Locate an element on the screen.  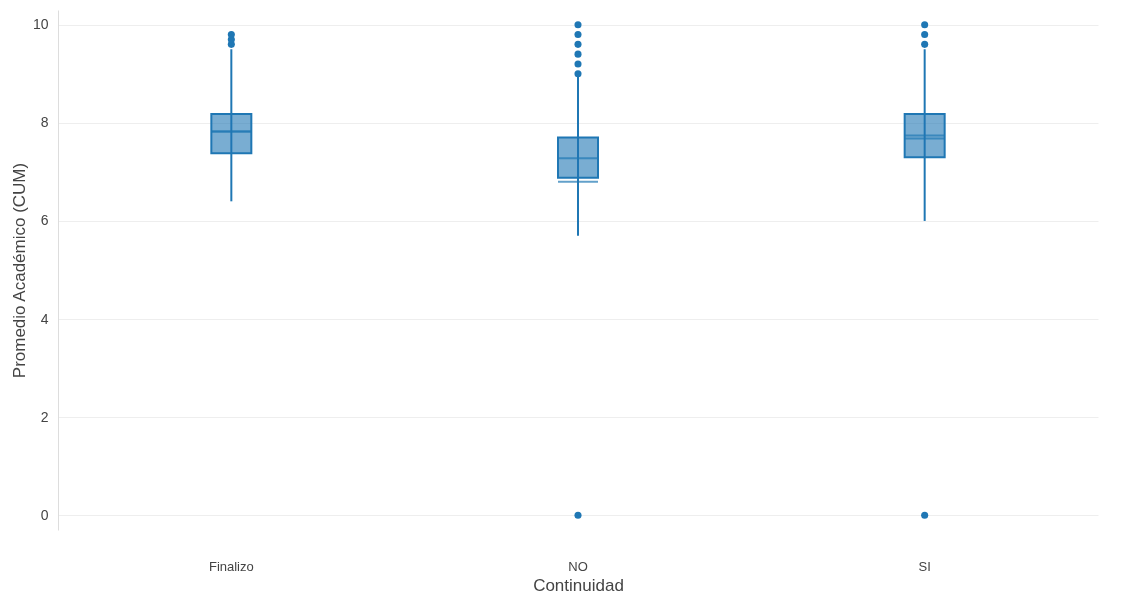
x-tick-label: NO is located at coordinates (578, 566).